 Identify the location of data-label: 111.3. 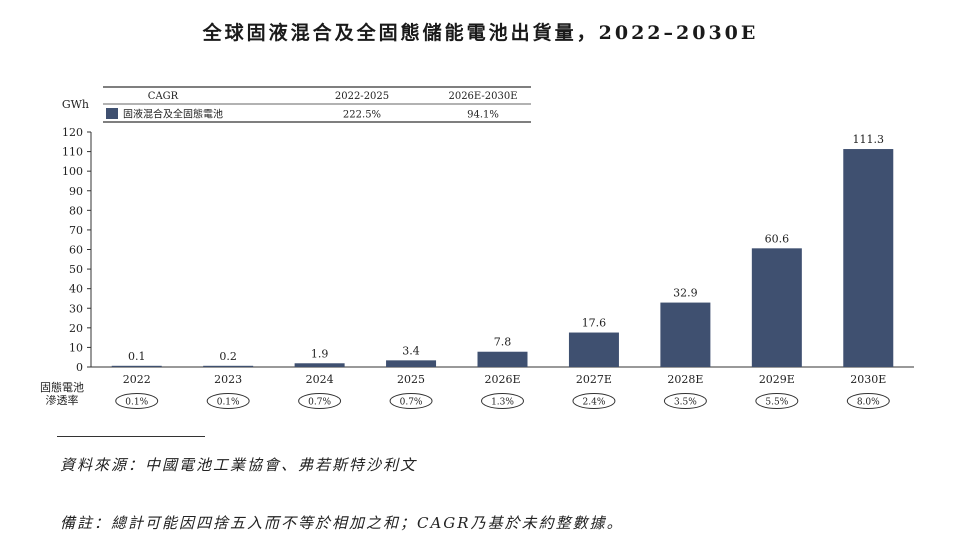
(869, 139).